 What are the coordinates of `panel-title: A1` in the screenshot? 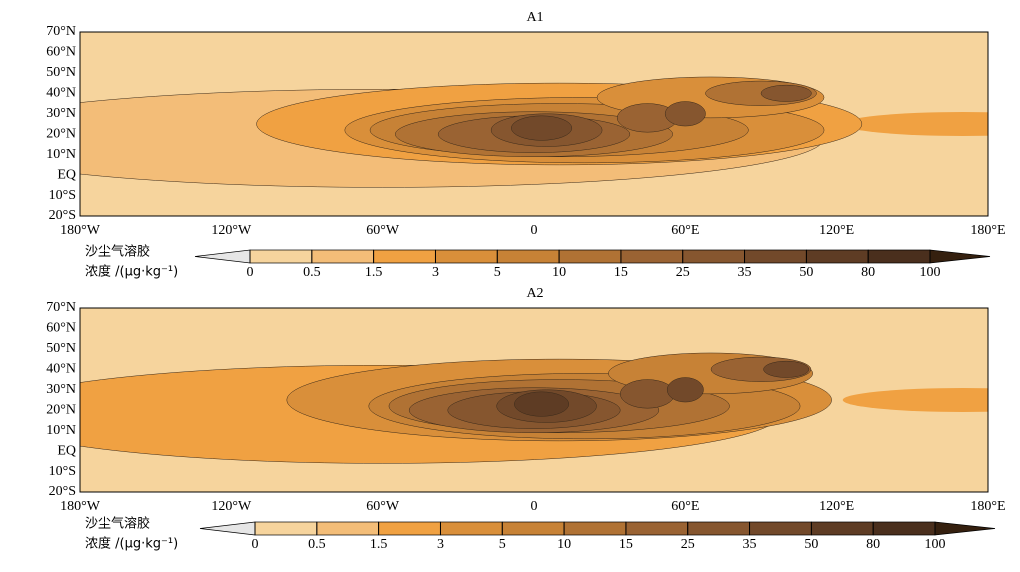 It's located at (534, 17).